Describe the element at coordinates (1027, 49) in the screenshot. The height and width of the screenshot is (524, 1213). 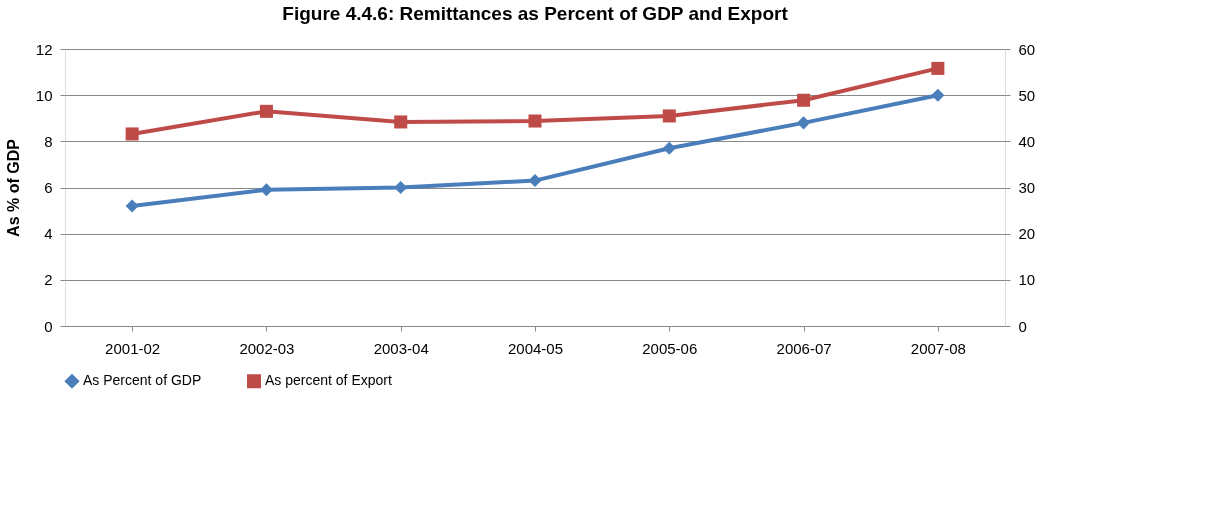
I see `y2-tick-label: 60` at that location.